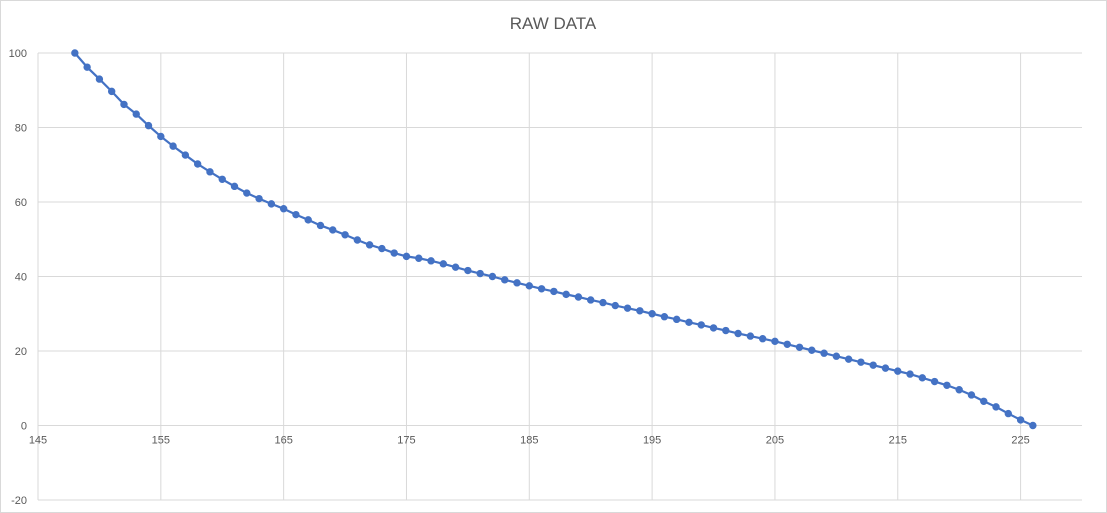 Image resolution: width=1107 pixels, height=513 pixels. What do you see at coordinates (21, 352) in the screenshot?
I see `y-tick-label: 20` at bounding box center [21, 352].